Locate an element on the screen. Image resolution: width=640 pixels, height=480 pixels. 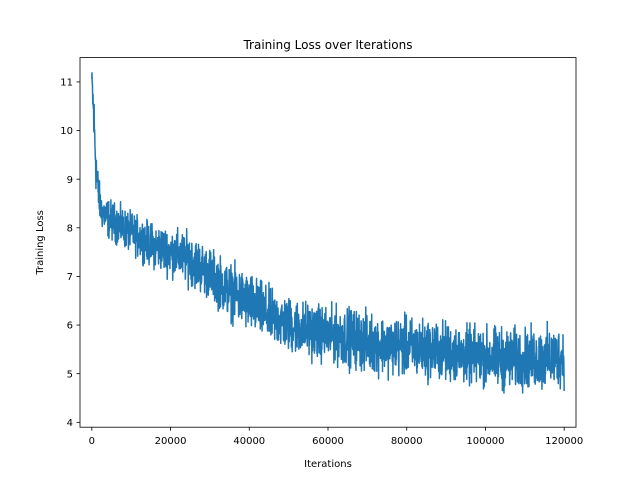
x-axis: 0 20000 40000 60000 80000 100000 120000 is located at coordinates (336, 437).